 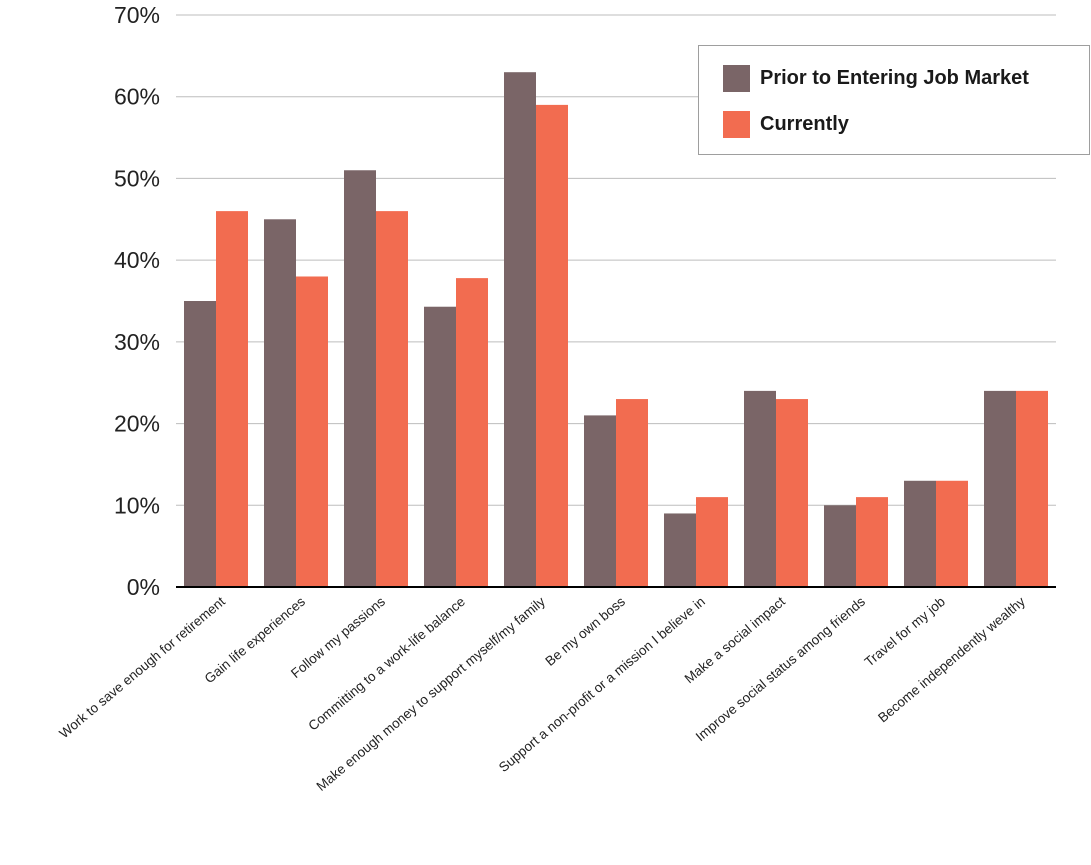 What do you see at coordinates (137, 301) in the screenshot?
I see `y-axis-tick-labels: 0% 10% 20% 30% 40% 50% 60% 70%` at bounding box center [137, 301].